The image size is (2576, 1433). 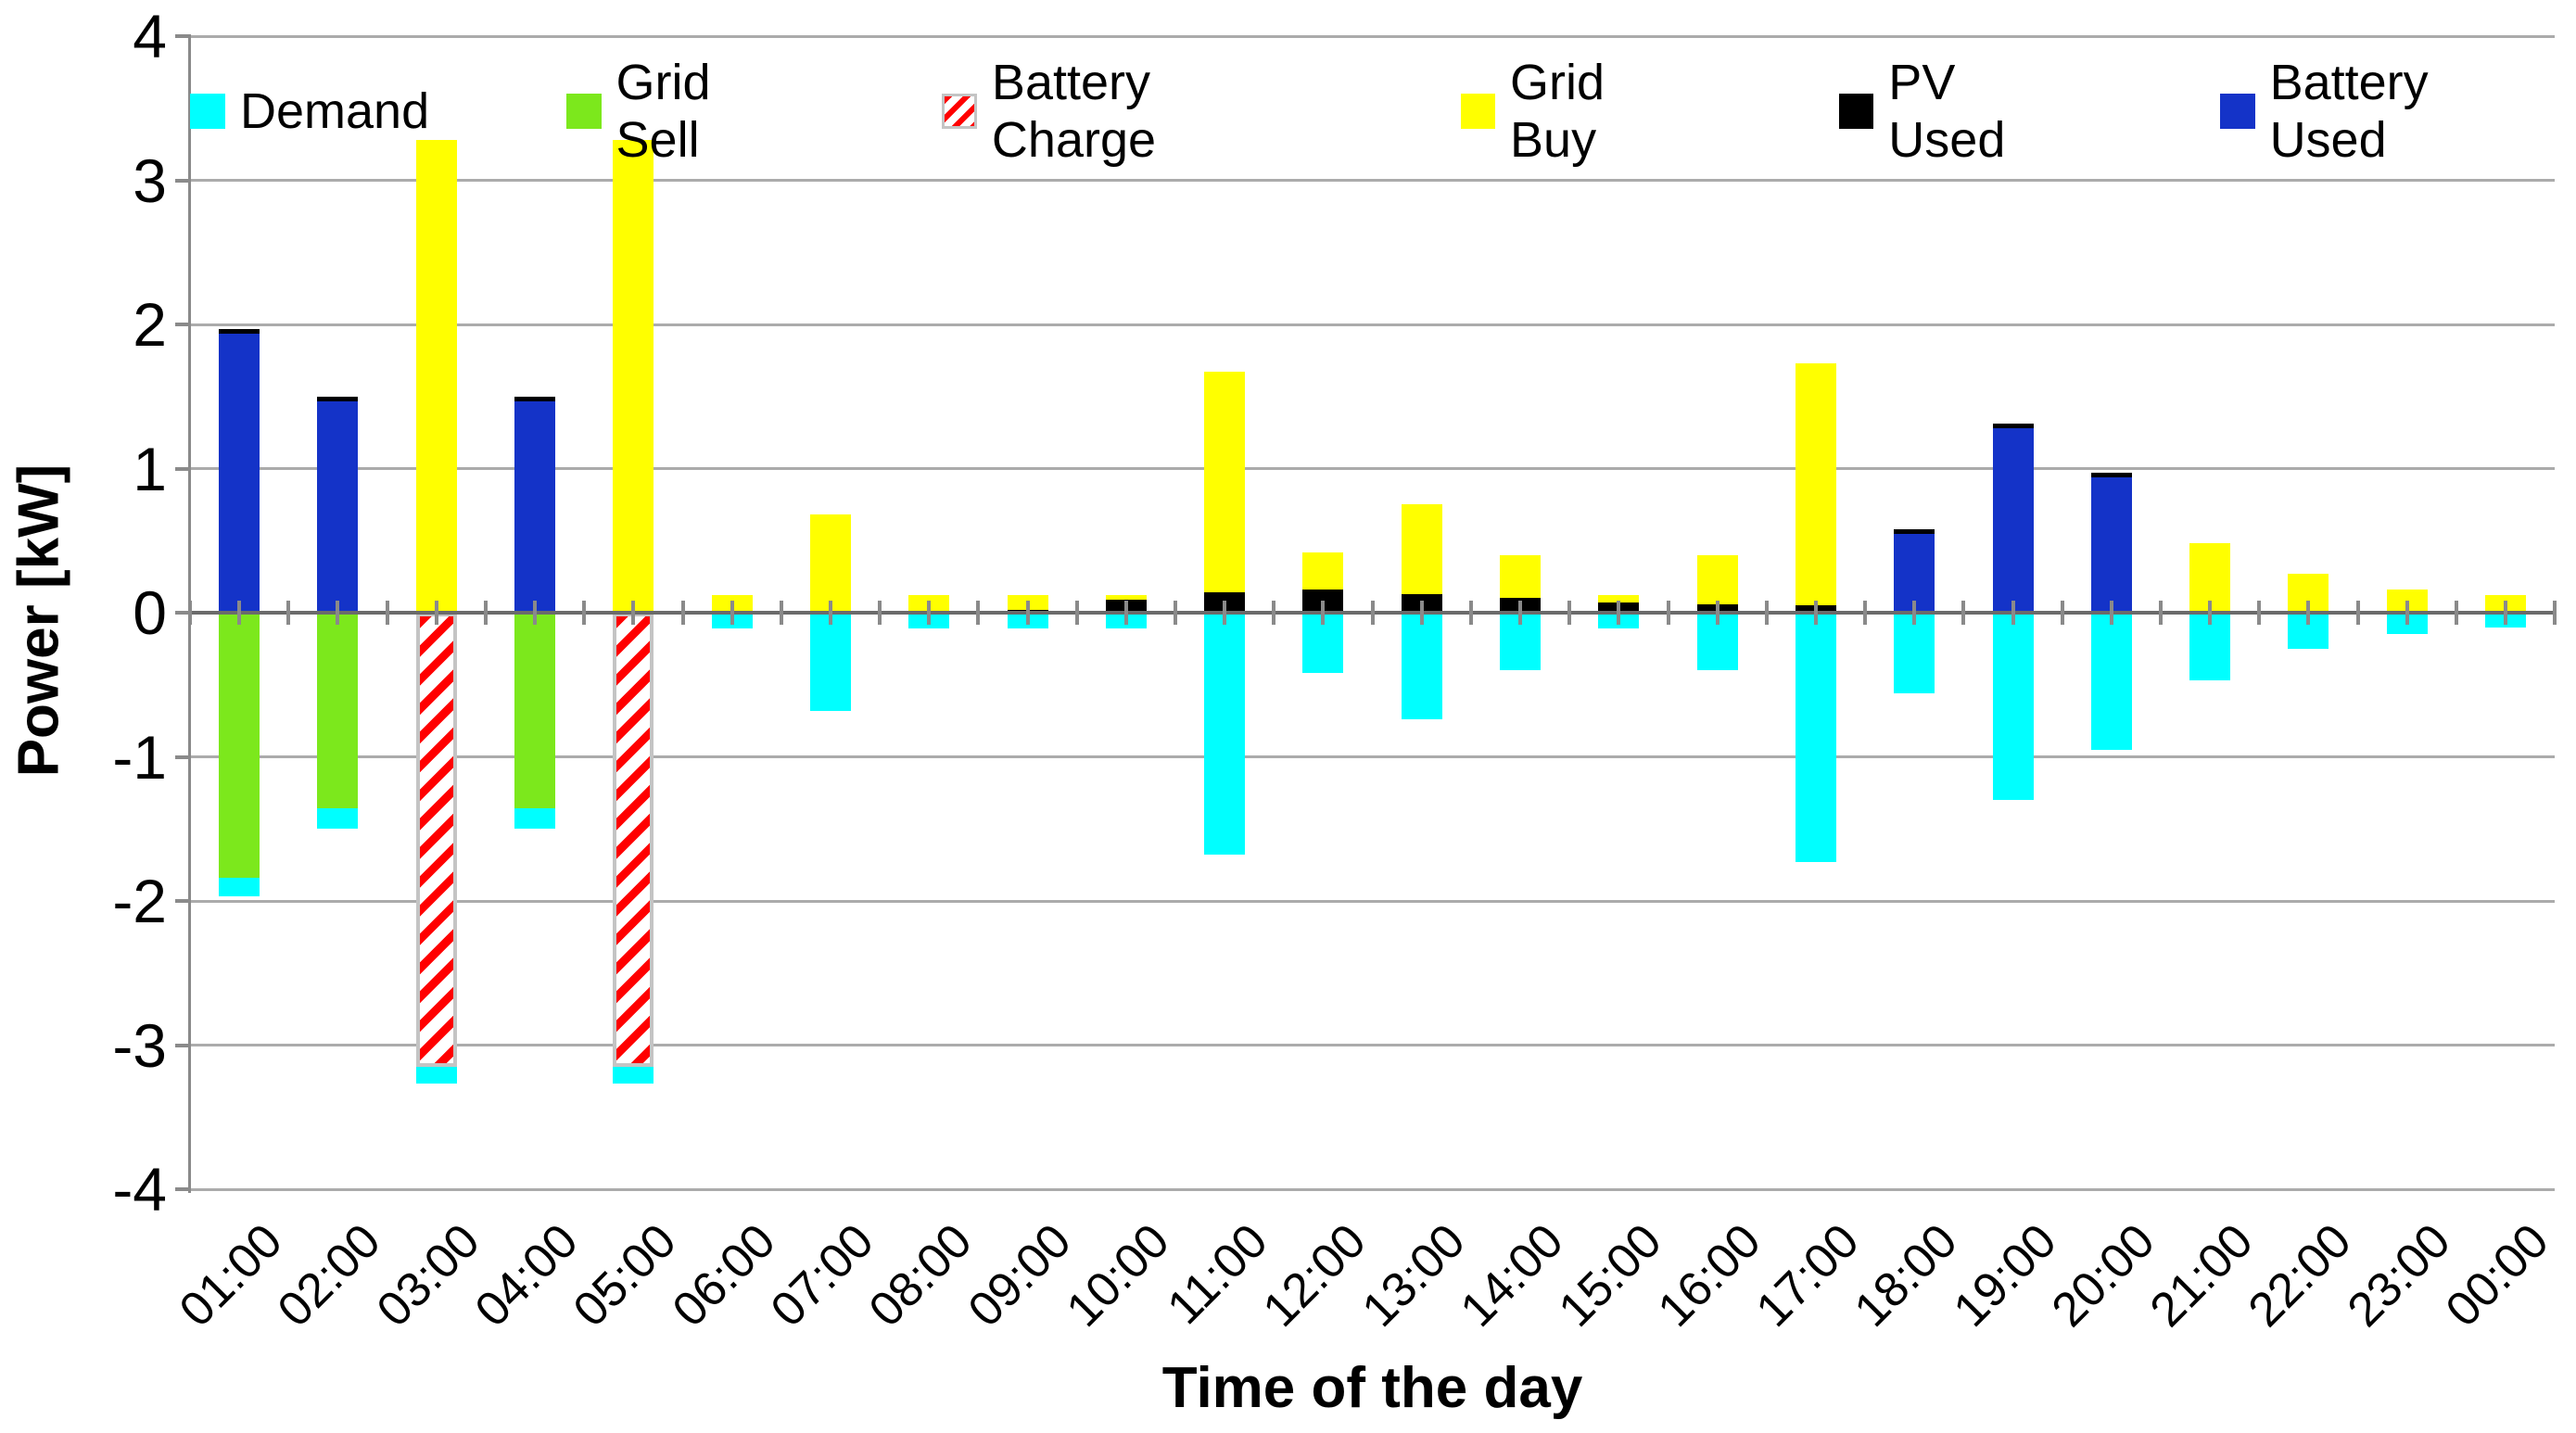 I want to click on y-tick-label-0: 0, so click(x=150, y=613).